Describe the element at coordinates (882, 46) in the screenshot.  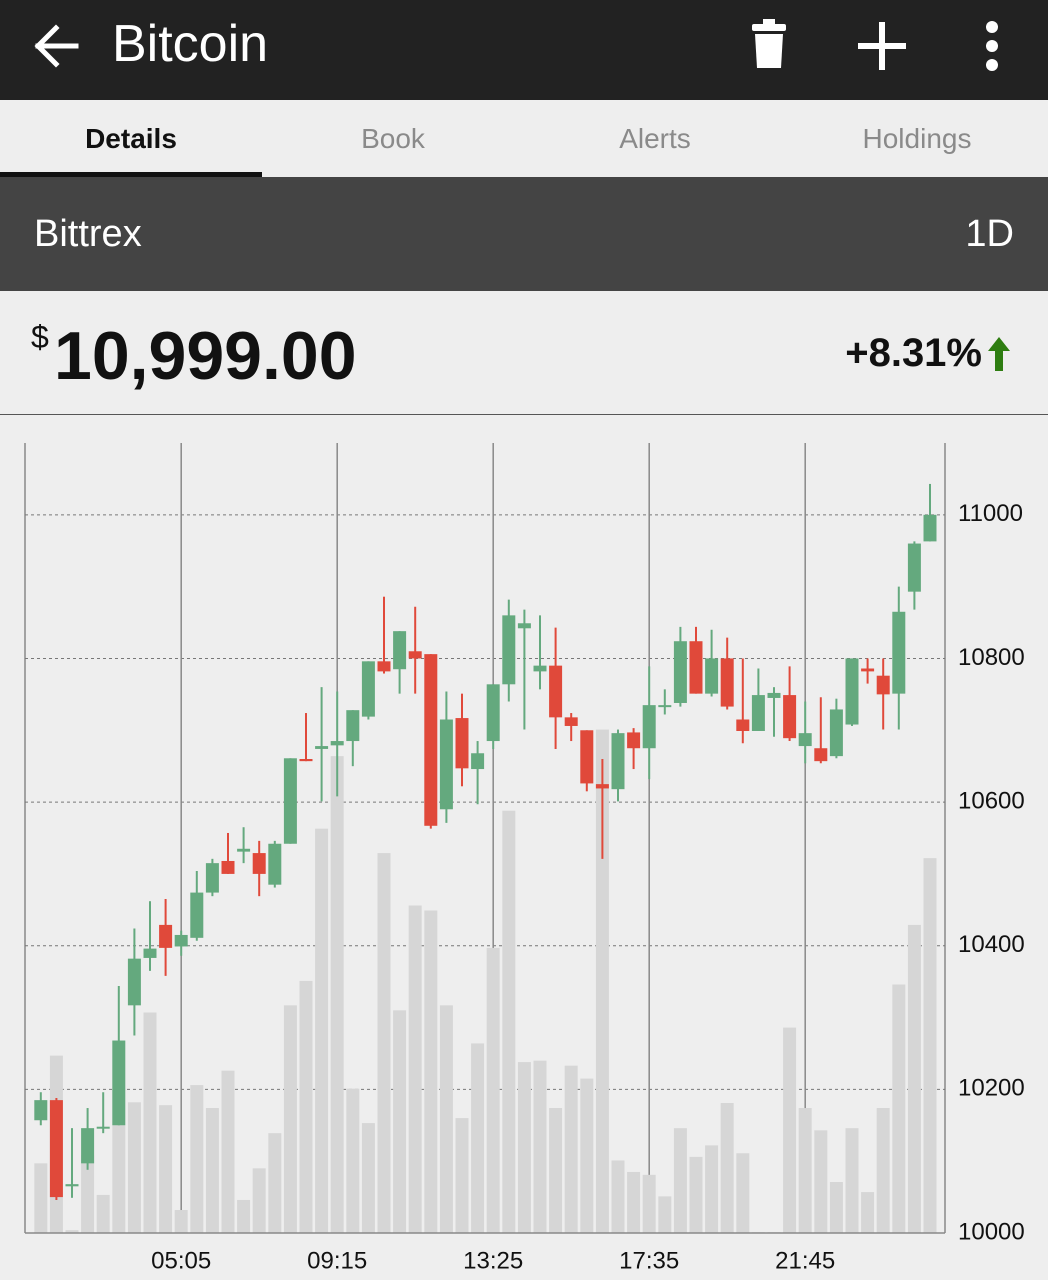
I see `add-button` at that location.